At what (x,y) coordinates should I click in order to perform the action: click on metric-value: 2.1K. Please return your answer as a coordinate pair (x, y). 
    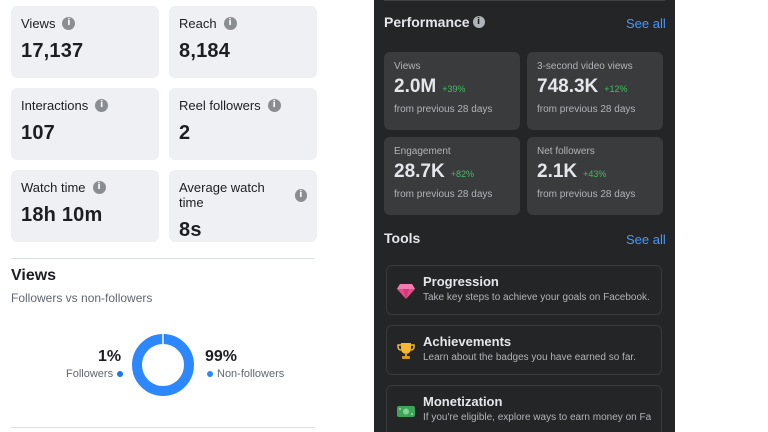
    Looking at the image, I should click on (557, 171).